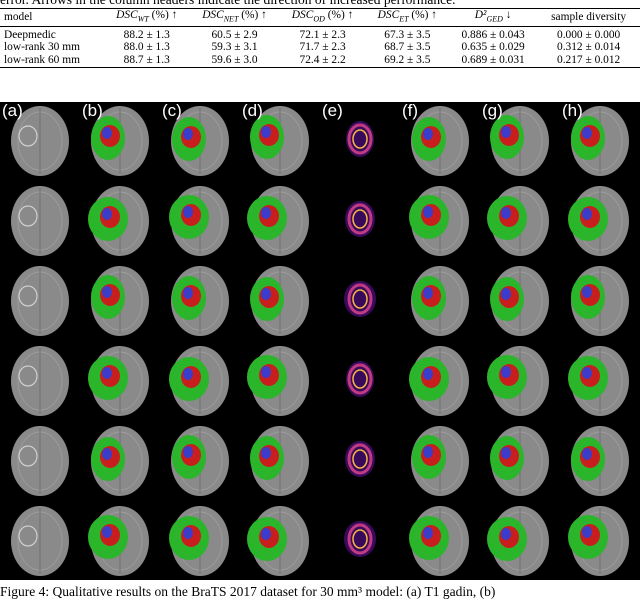 The width and height of the screenshot is (640, 603). I want to click on figure-row: (a) (b) (c) (d) (e) (f) (g) (h), so click(320, 141).